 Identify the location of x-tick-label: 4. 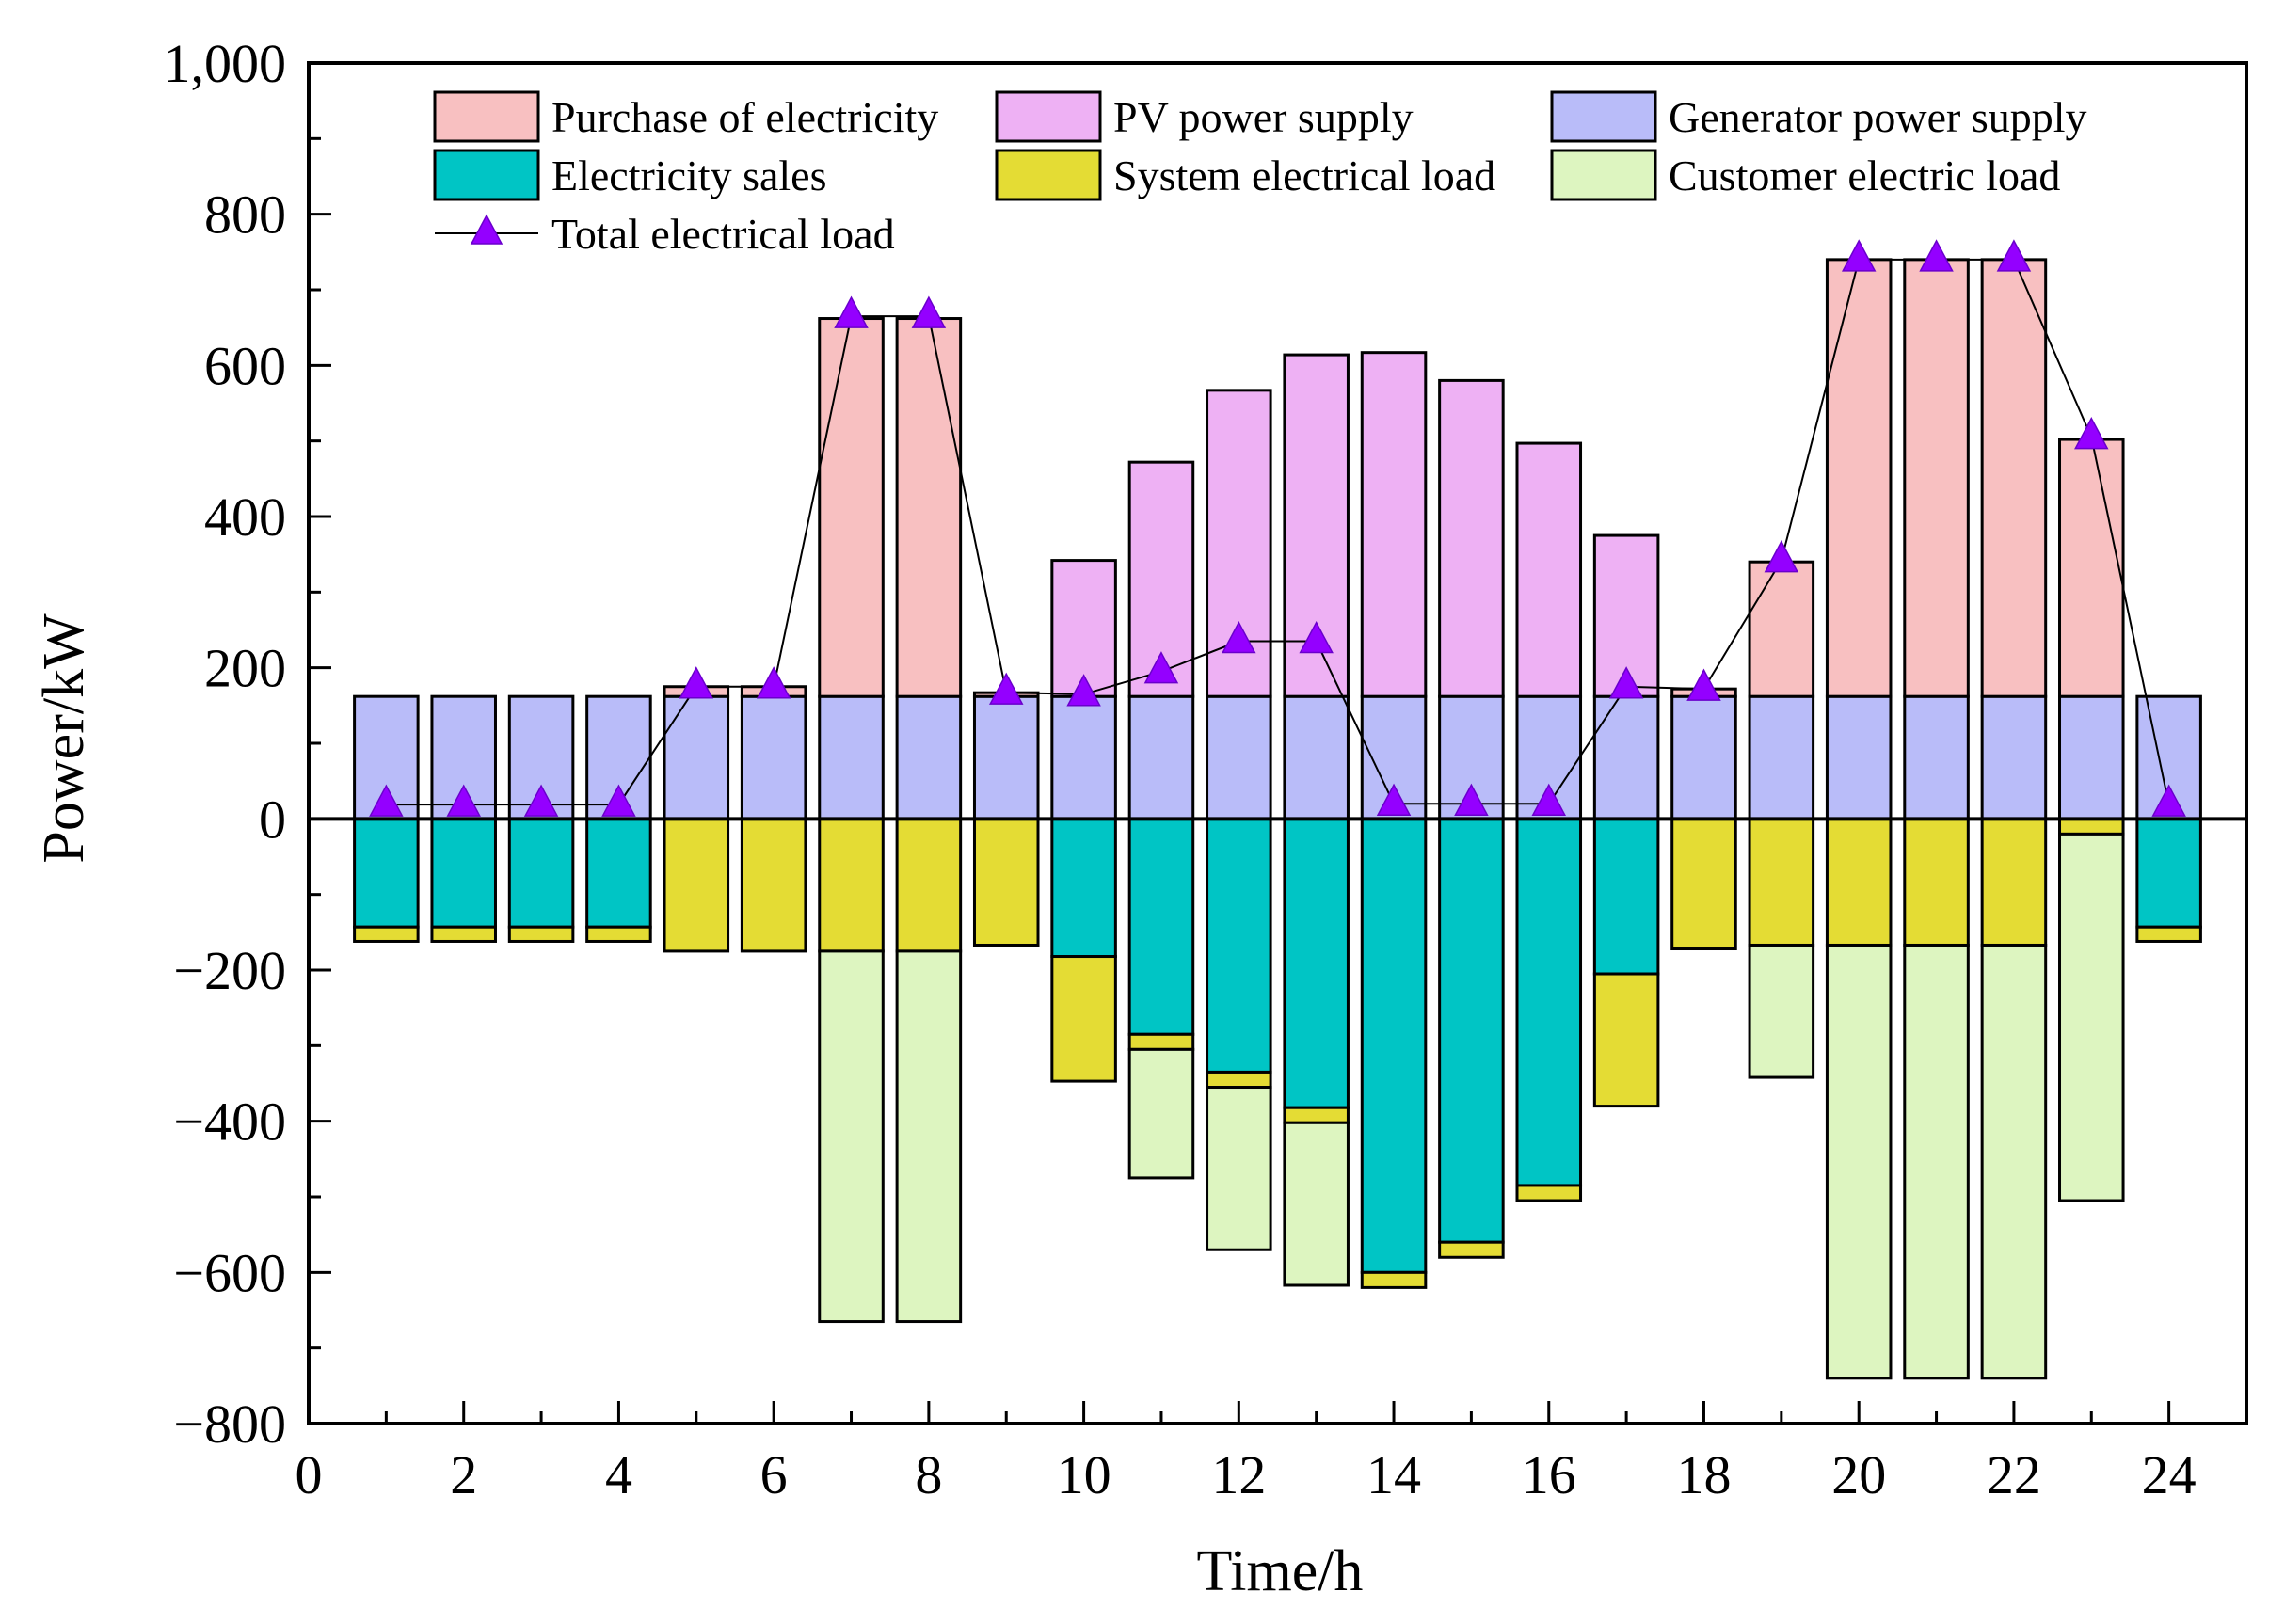
(618, 1474).